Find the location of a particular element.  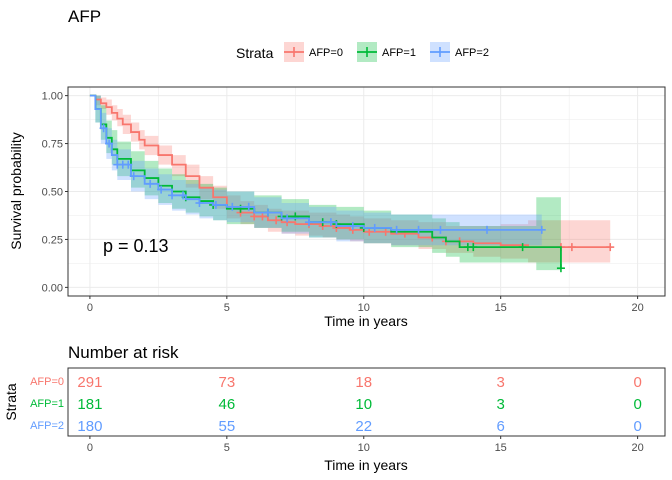

risk-x-tick-label: 10 is located at coordinates (364, 448).